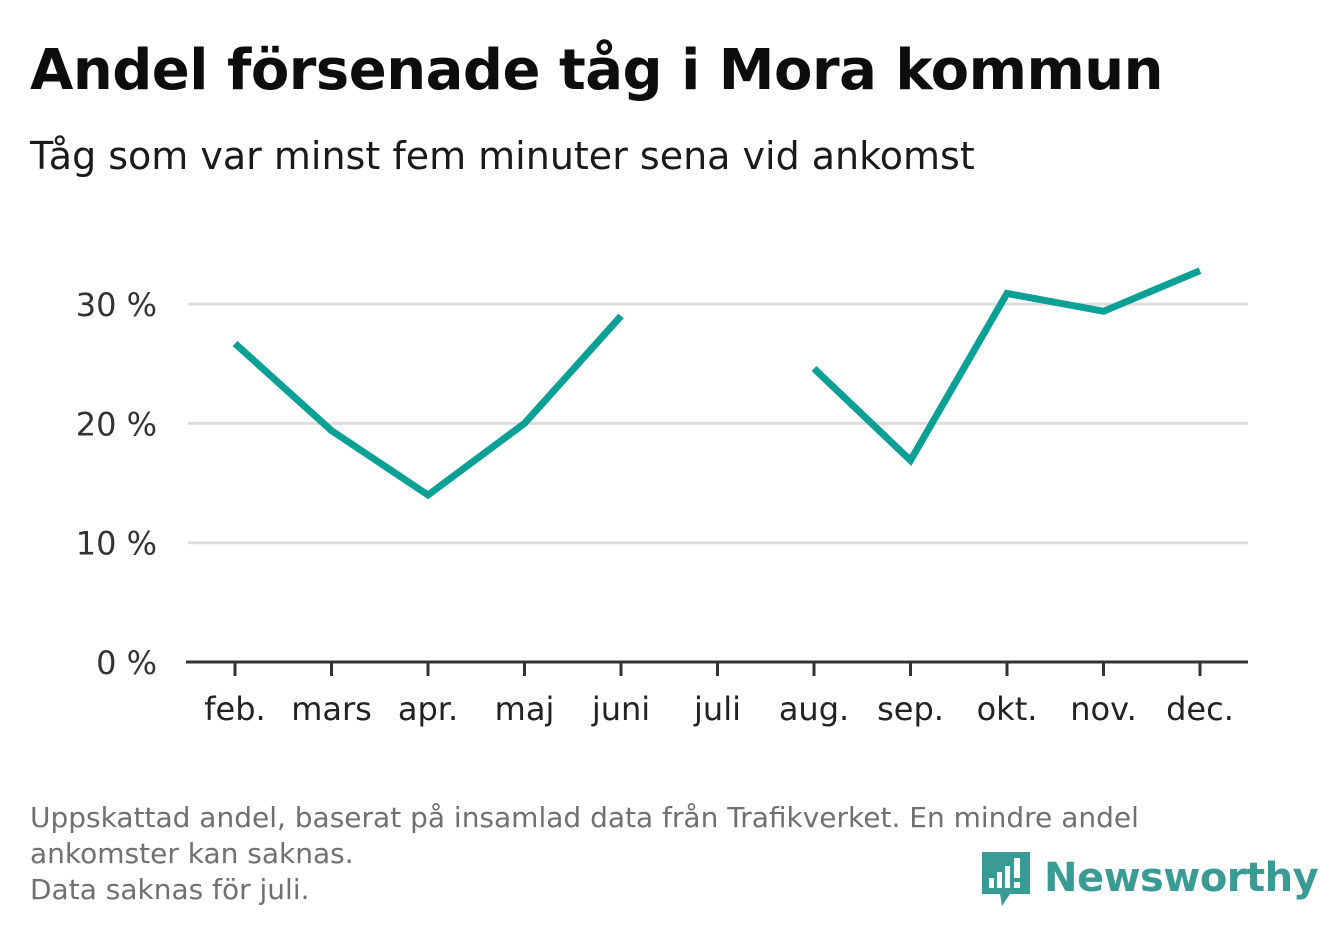 The height and width of the screenshot is (939, 1322). What do you see at coordinates (116, 544) in the screenshot?
I see `y-tick-label: 10 %` at bounding box center [116, 544].